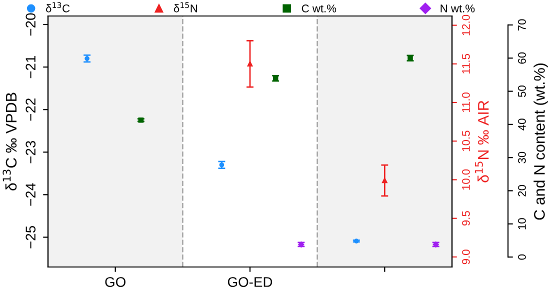 The width and height of the screenshot is (550, 288). What do you see at coordinates (31, 237) in the screenshot?
I see `y-tick-label: −25` at bounding box center [31, 237].